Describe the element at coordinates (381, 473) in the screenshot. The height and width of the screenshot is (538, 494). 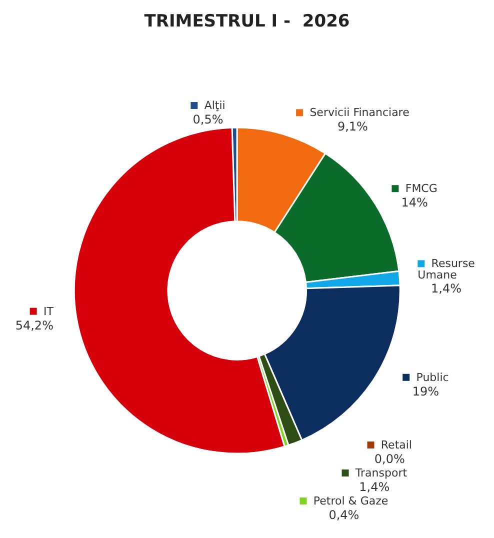
I see `legend-label: Transport` at that location.